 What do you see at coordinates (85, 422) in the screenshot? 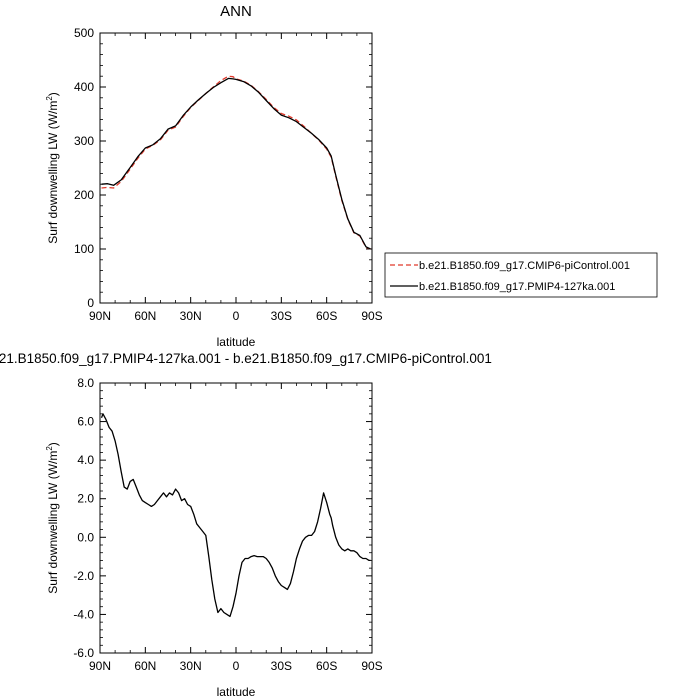
I see `y-tick-label: 6.0` at bounding box center [85, 422].